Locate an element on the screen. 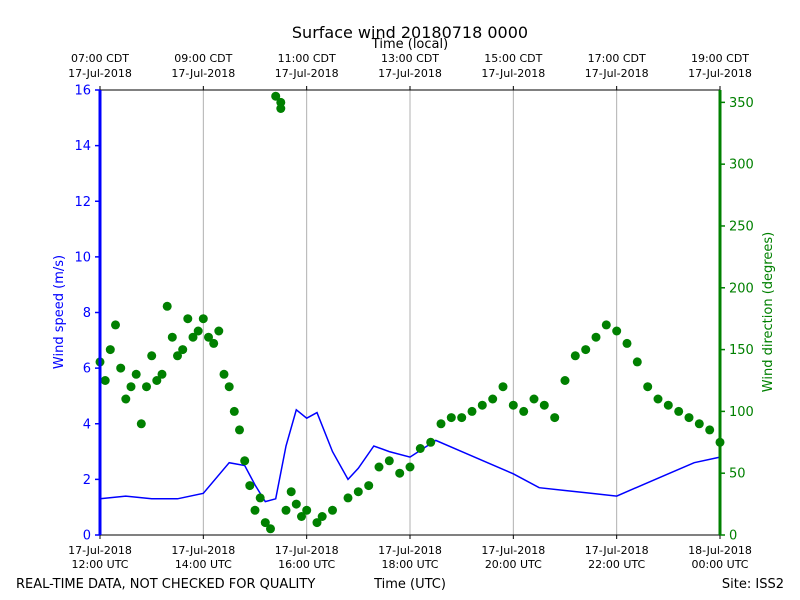 The image size is (800, 600). bottom-x-axis-label: Time (UTC) is located at coordinates (409, 584).